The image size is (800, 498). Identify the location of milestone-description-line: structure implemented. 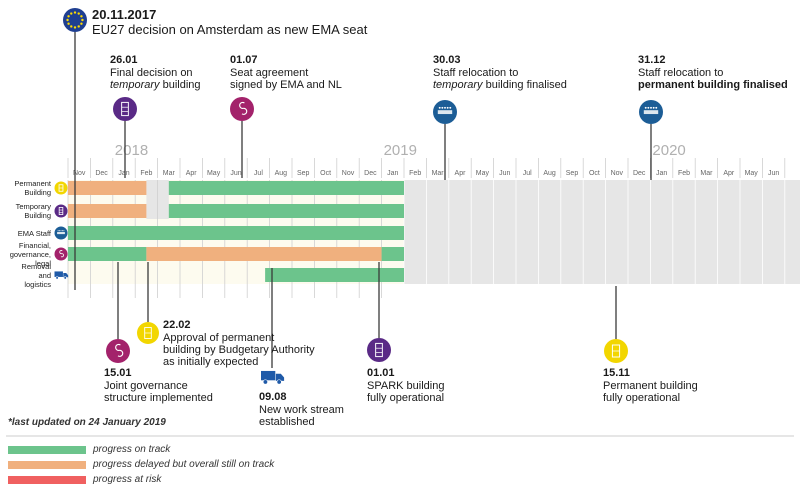
(158, 398).